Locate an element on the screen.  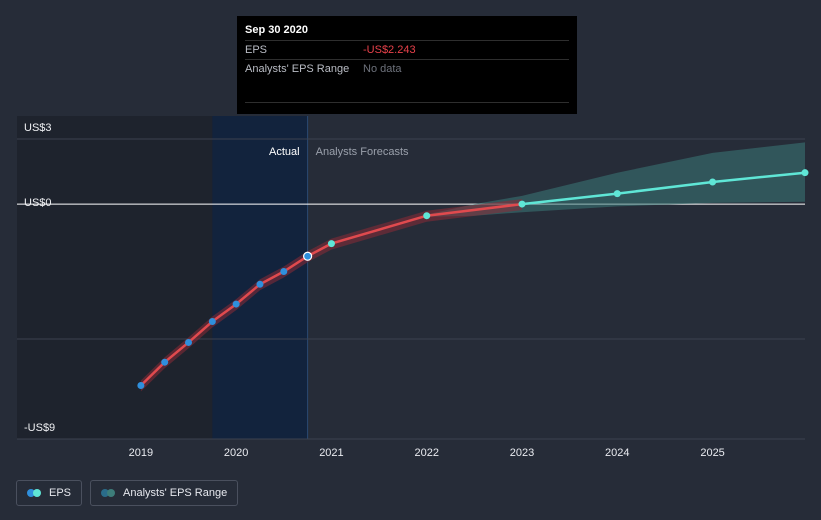
x-tick-label: 2021 is located at coordinates (331, 453).